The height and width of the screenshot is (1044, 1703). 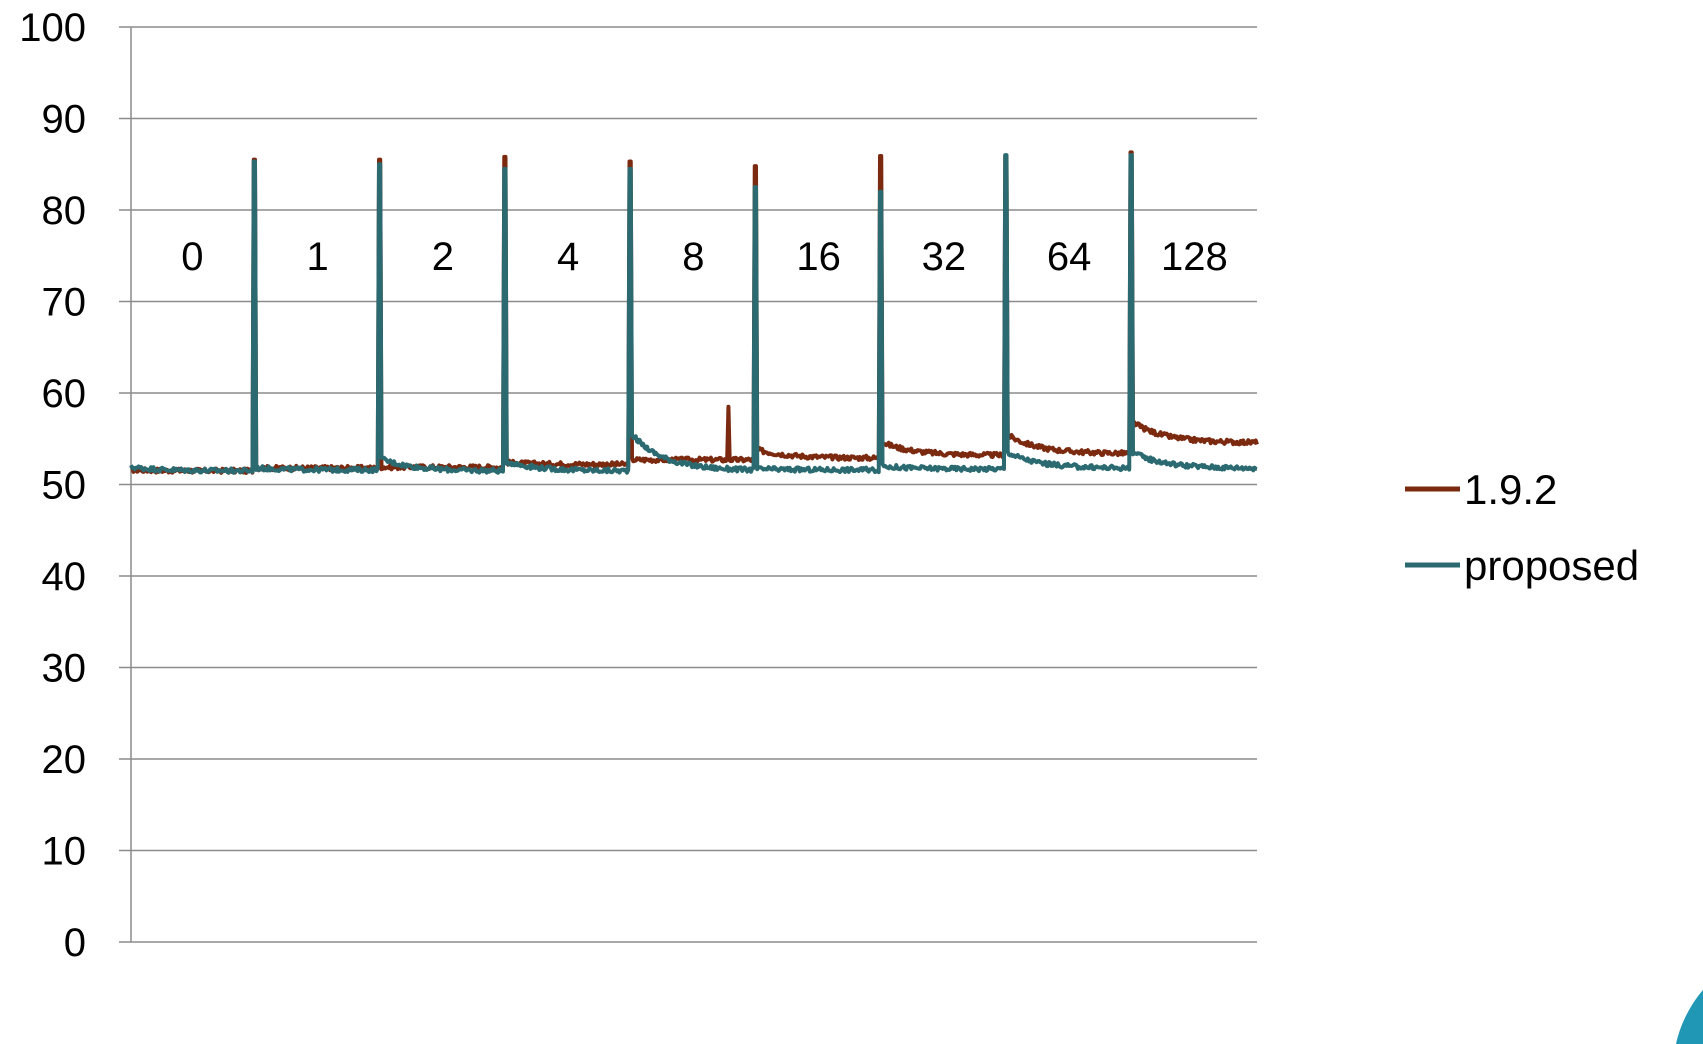 What do you see at coordinates (64, 303) in the screenshot?
I see `y-tick-label: 70` at bounding box center [64, 303].